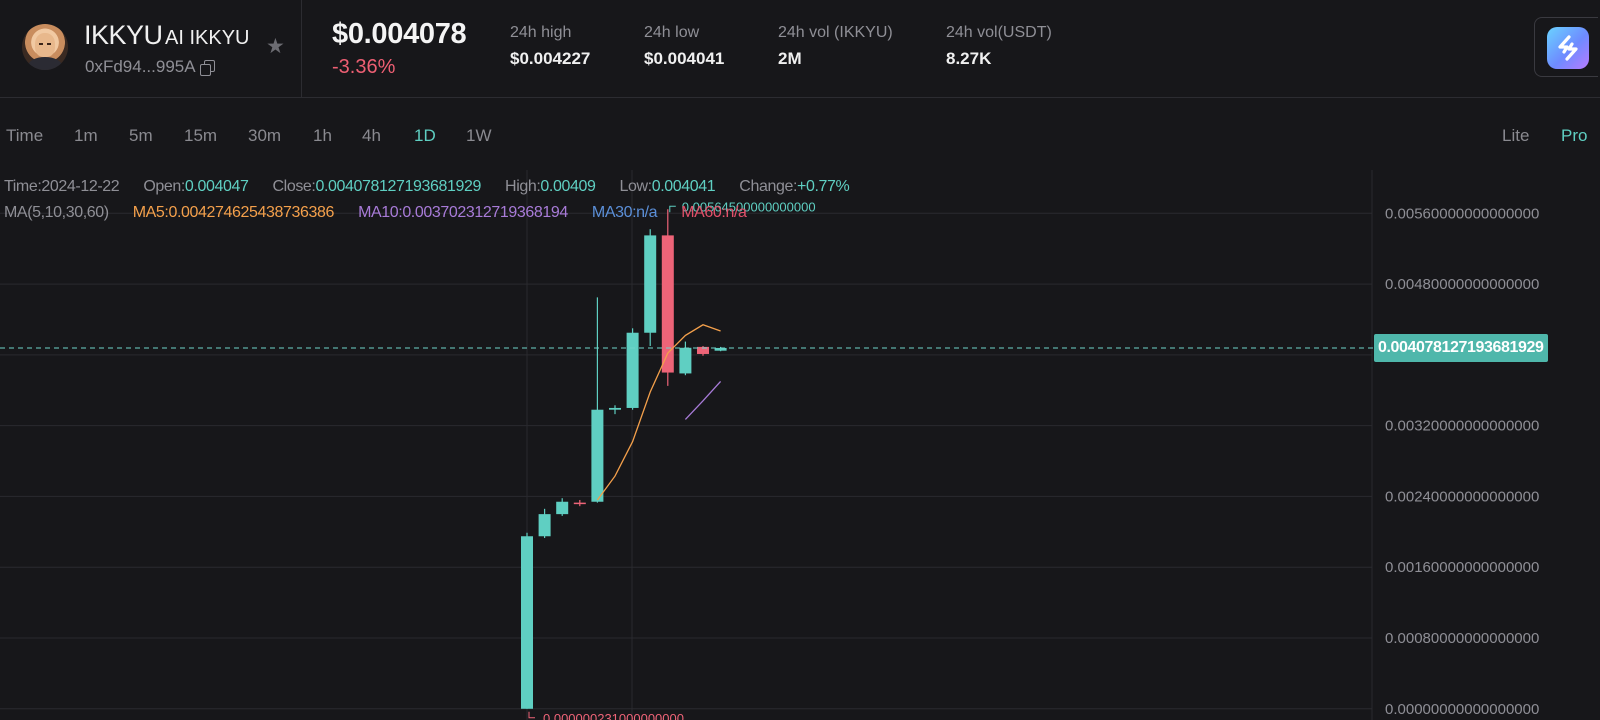  Describe the element at coordinates (150, 212) in the screenshot. I see `legend-ma5-label: MA5:` at that location.